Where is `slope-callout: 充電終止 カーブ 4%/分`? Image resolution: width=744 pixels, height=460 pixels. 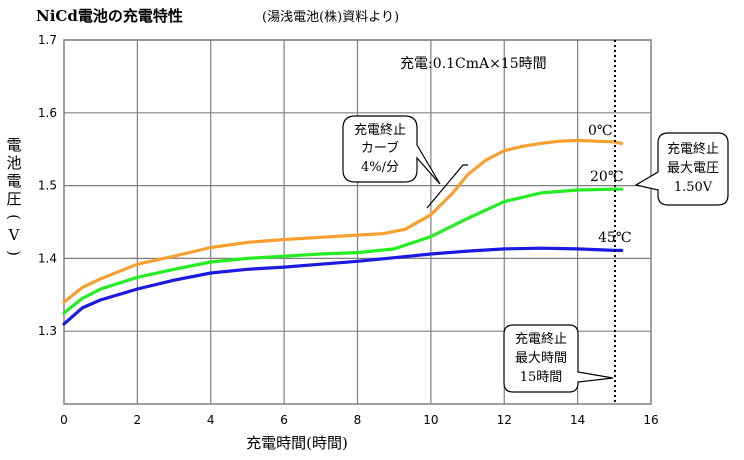
slope-callout: 充電終止 カーブ 4%/分 is located at coordinates (391, 150).